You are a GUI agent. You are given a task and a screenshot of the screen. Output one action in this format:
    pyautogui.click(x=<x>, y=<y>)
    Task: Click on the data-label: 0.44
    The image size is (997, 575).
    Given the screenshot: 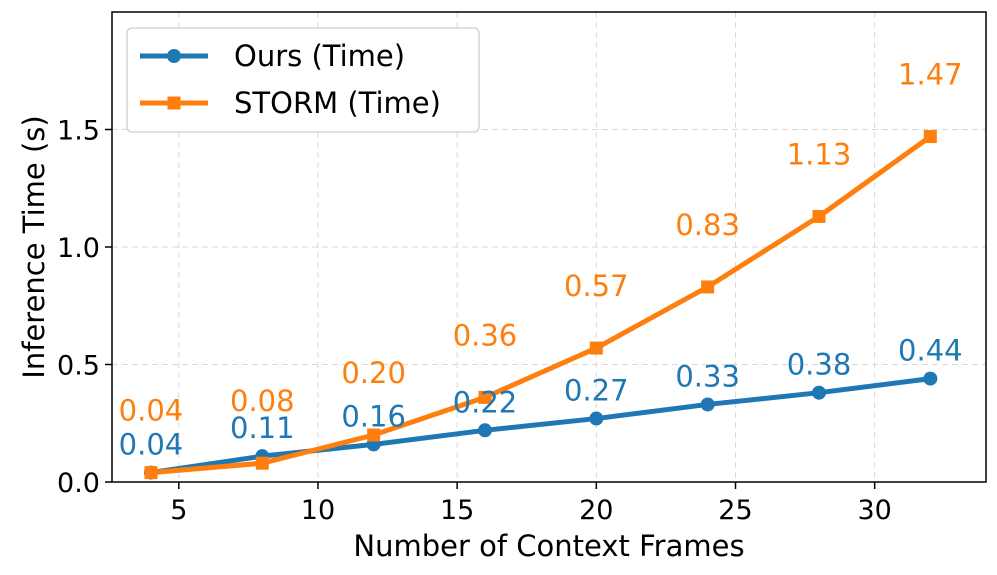 What is the action you would take?
    pyautogui.click(x=930, y=351)
    